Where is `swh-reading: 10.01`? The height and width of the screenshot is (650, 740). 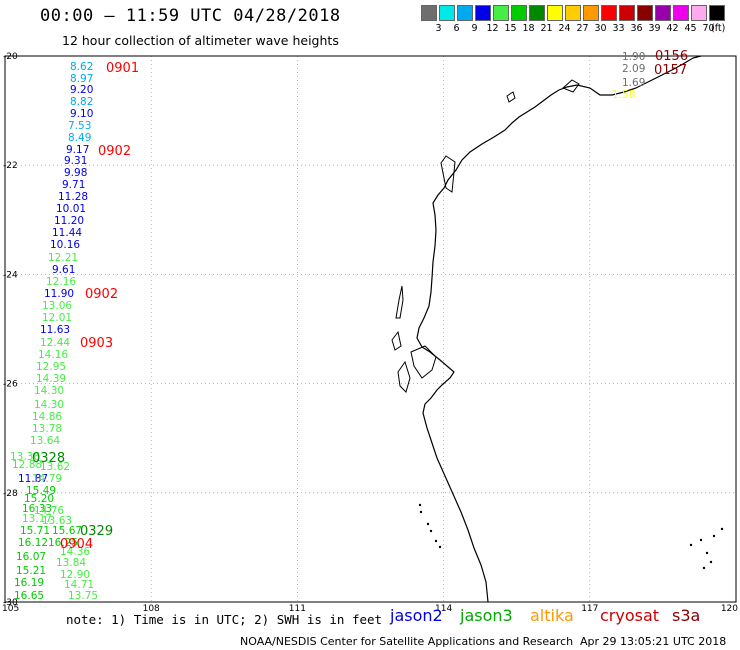 swh-reading: 10.01 is located at coordinates (71, 209).